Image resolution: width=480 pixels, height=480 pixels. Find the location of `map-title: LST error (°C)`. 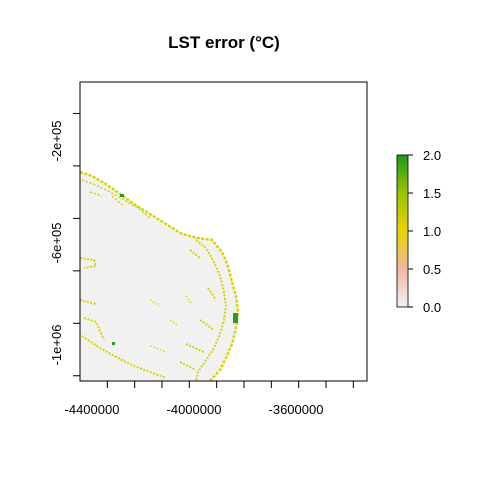

map-title: LST error (°C) is located at coordinates (224, 42).